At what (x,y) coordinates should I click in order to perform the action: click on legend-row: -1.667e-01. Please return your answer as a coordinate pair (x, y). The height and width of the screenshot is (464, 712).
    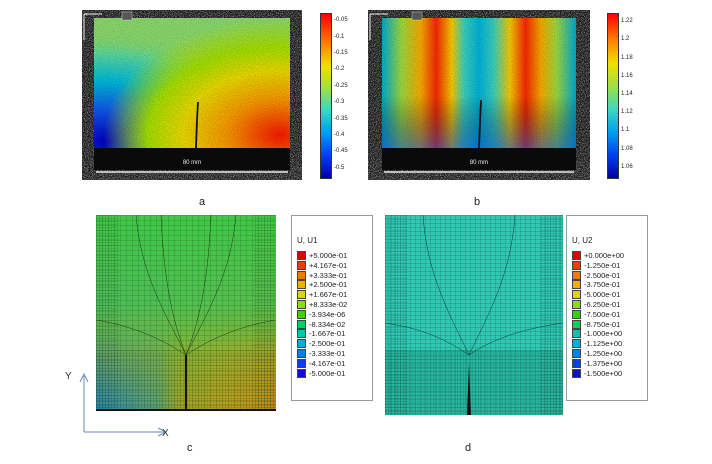
    Looking at the image, I should click on (321, 334).